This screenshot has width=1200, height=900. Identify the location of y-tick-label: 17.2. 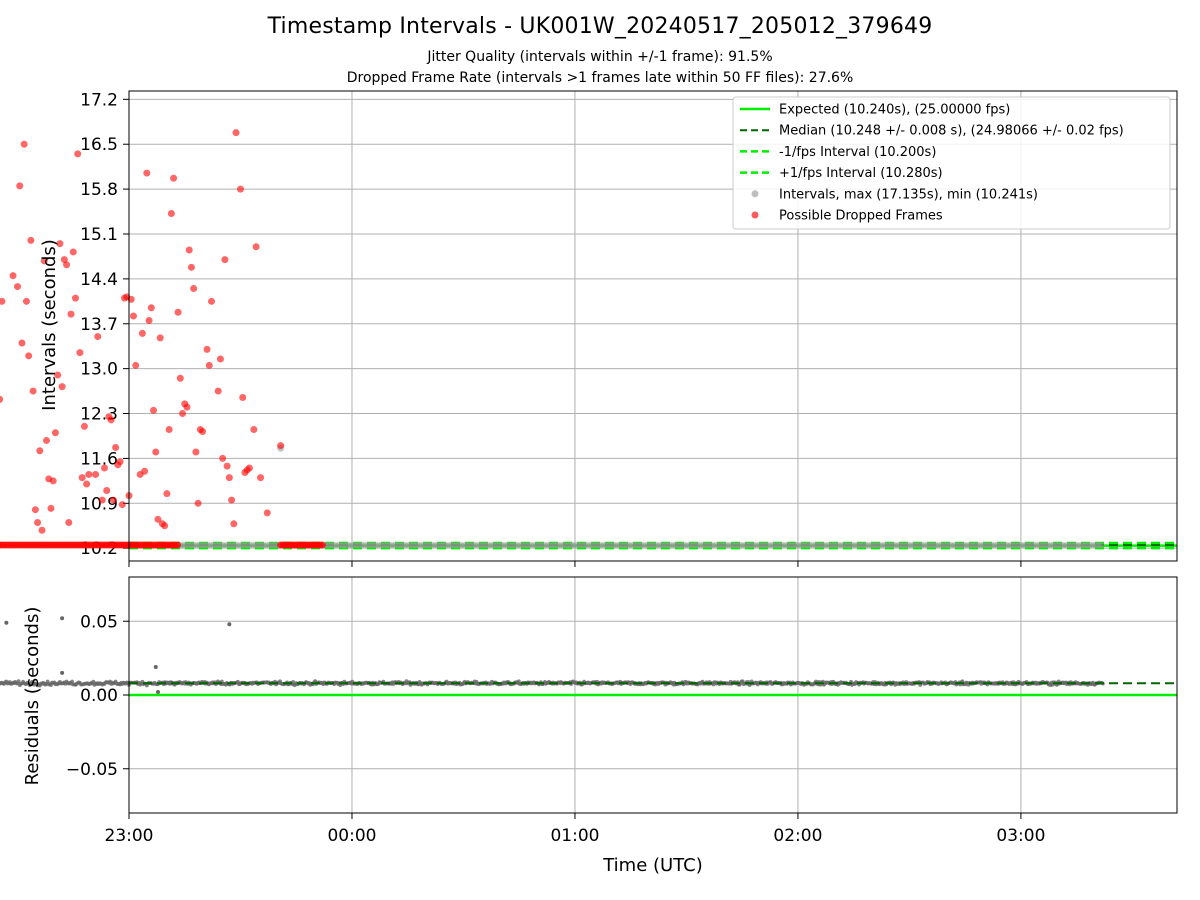
(99, 100).